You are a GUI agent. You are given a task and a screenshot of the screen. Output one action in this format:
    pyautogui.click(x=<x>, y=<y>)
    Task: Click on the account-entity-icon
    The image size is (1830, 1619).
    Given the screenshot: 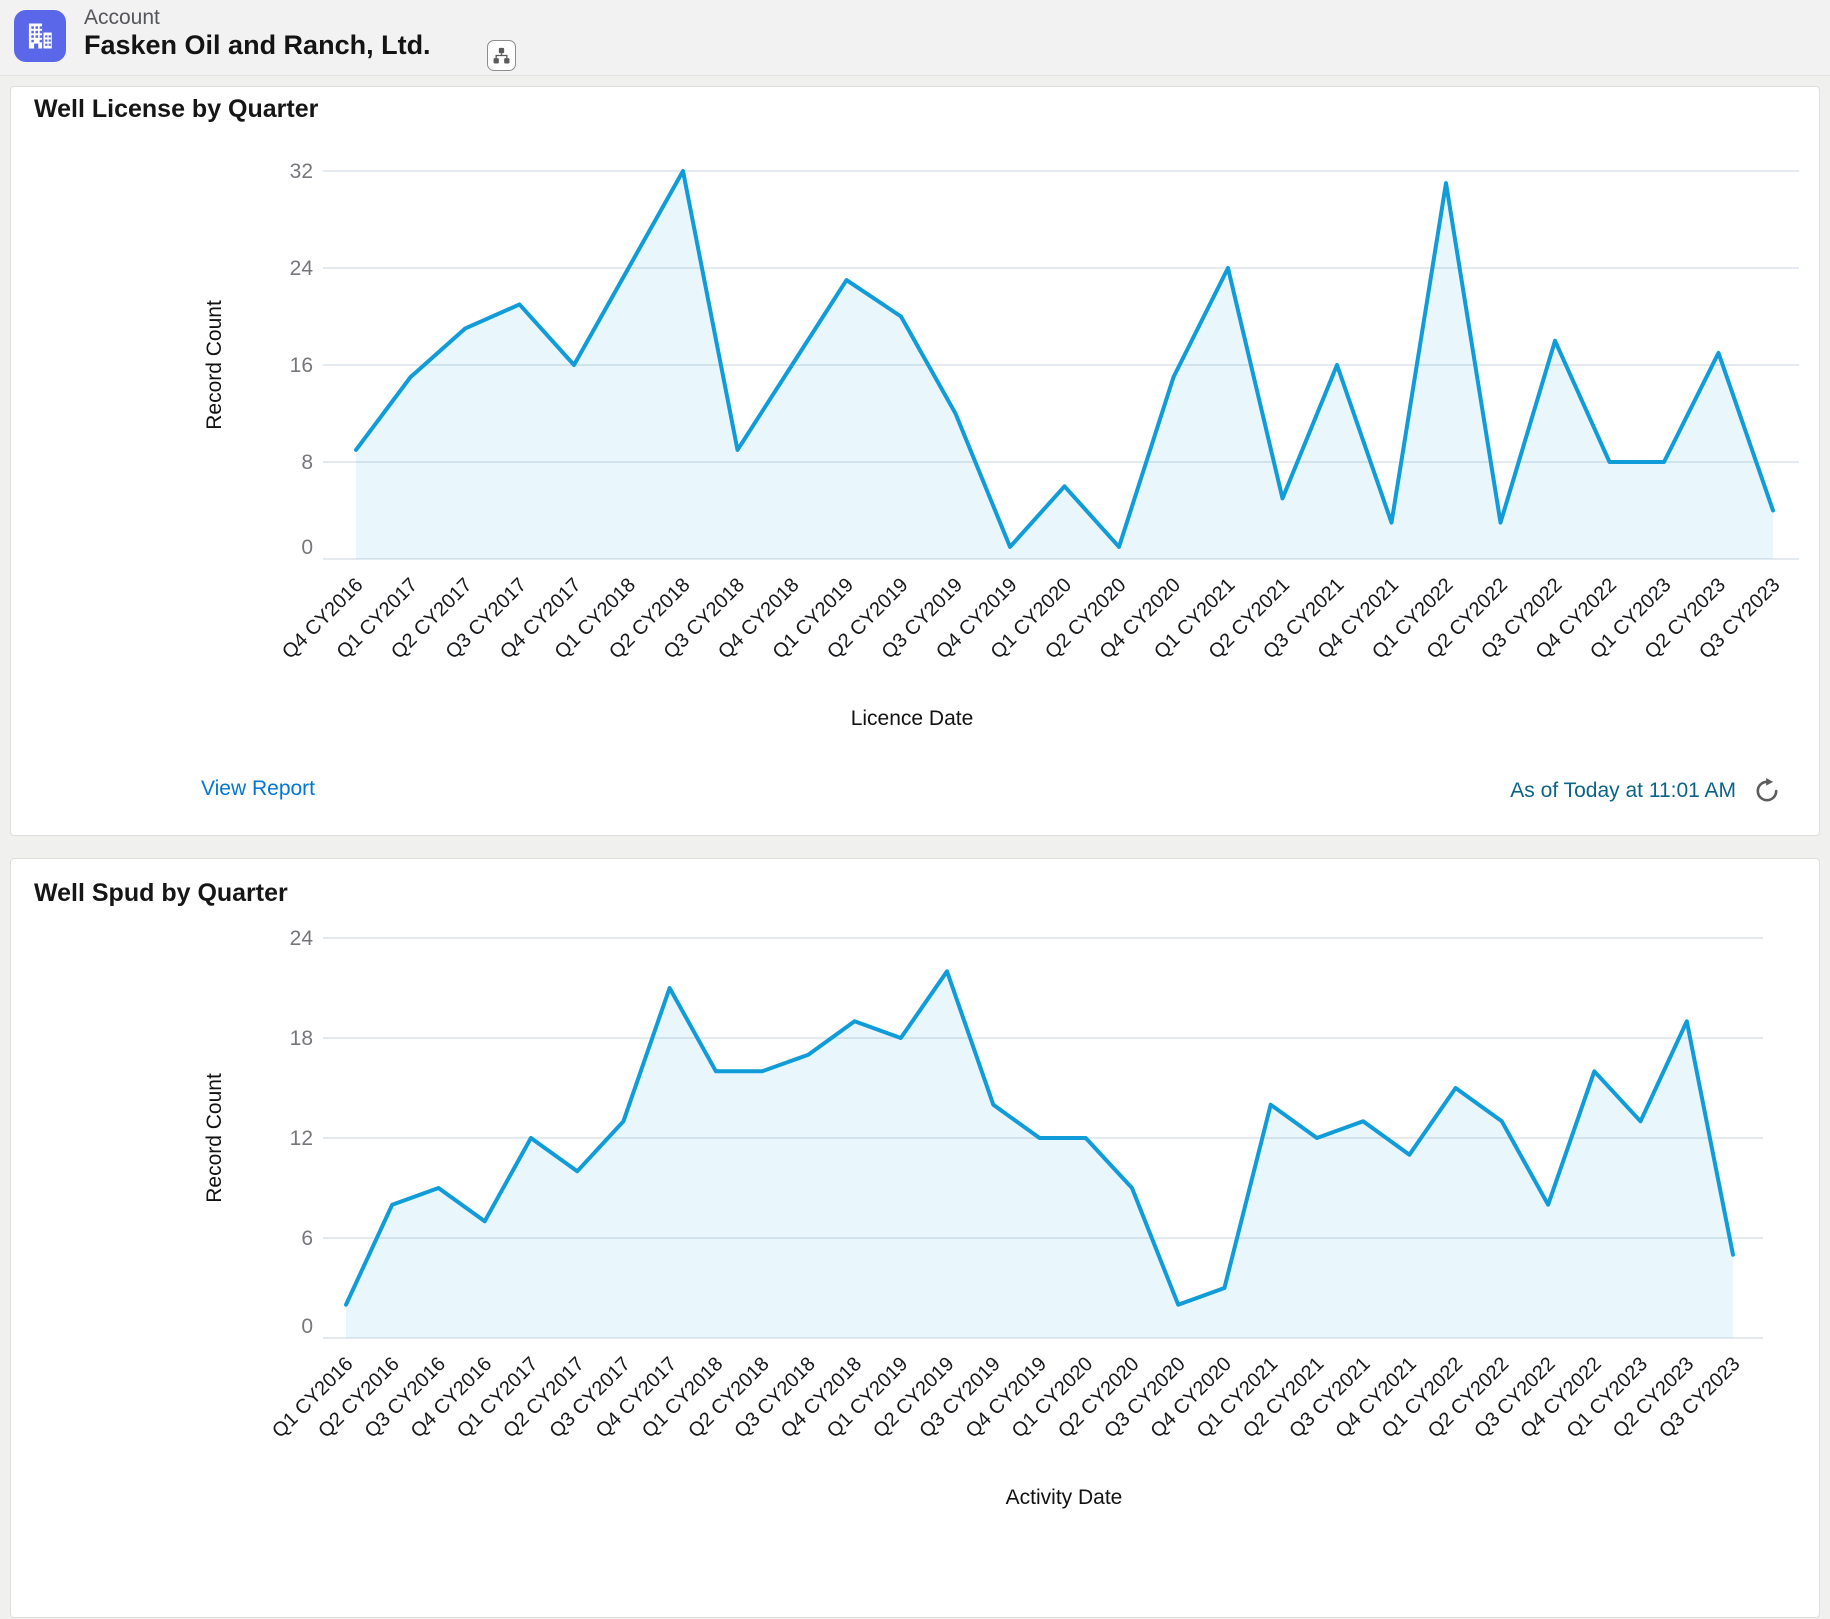 What is the action you would take?
    pyautogui.click(x=40, y=36)
    